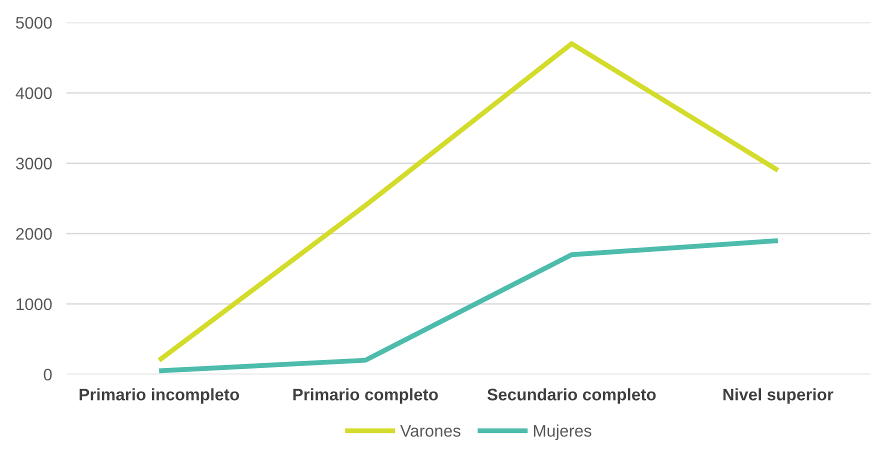  Describe the element at coordinates (34, 234) in the screenshot. I see `y-tick-label: 2000` at that location.